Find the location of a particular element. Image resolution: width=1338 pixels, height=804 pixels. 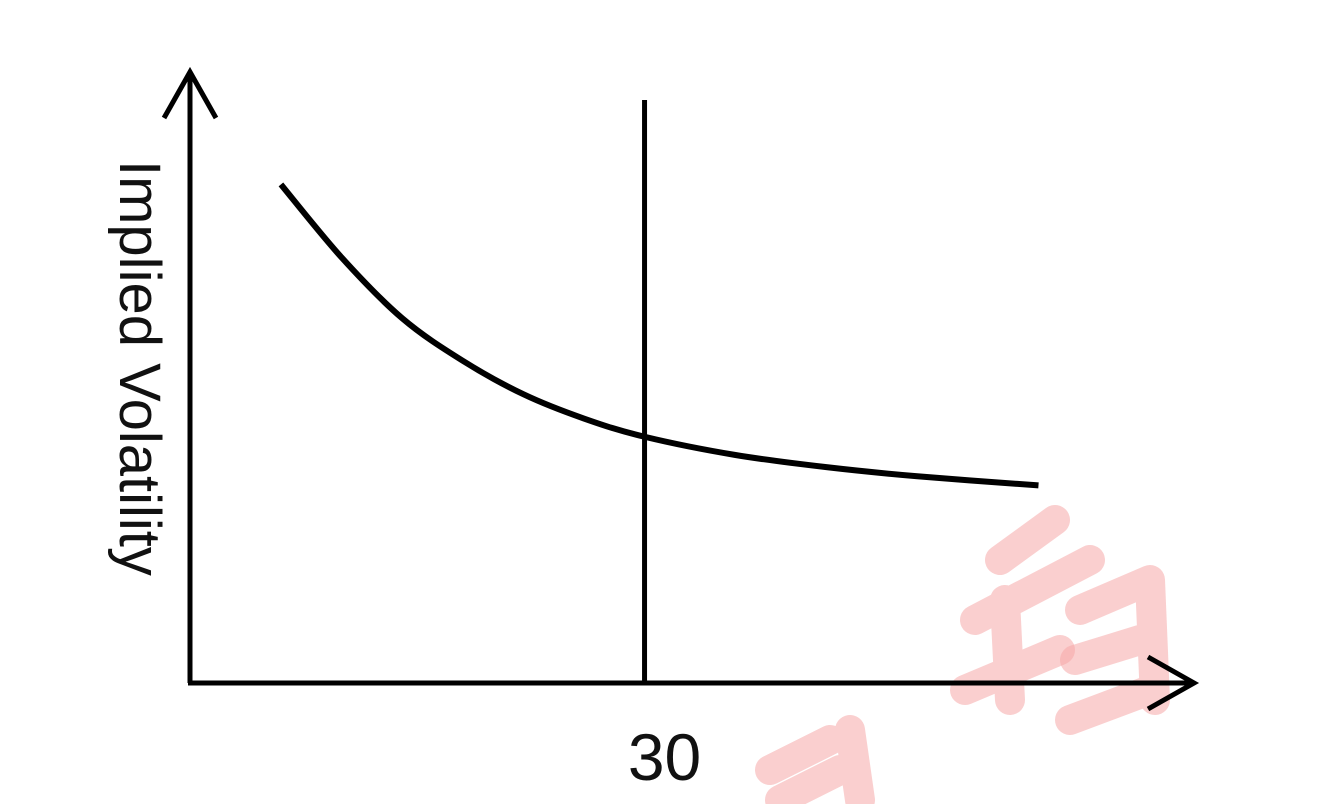

y-axis-arrowhead is located at coordinates (190, 93).